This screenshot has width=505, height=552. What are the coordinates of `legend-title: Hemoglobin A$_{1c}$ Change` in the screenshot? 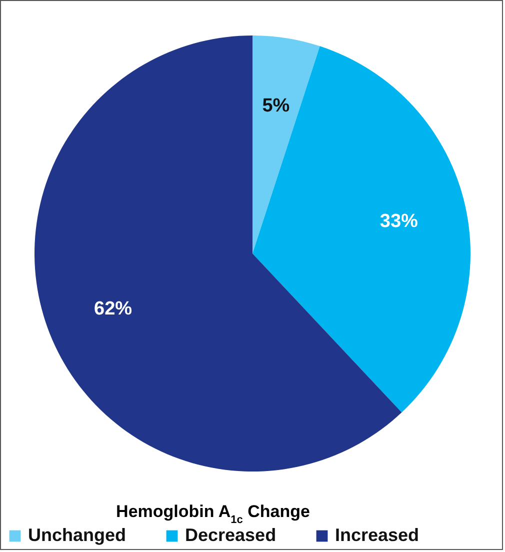 It's located at (213, 514).